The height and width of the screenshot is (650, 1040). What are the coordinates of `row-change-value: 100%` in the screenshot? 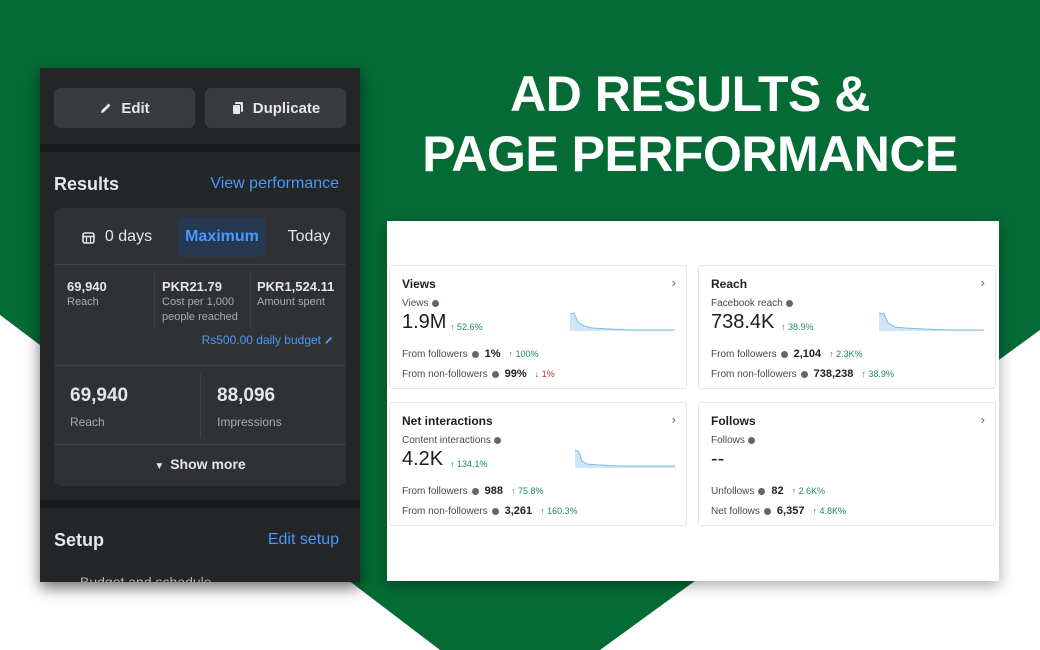 It's located at (527, 354).